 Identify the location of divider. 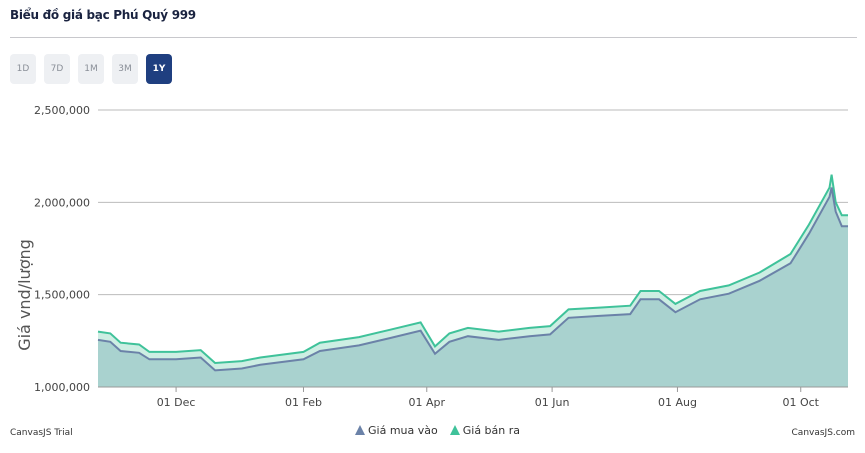
(433, 37).